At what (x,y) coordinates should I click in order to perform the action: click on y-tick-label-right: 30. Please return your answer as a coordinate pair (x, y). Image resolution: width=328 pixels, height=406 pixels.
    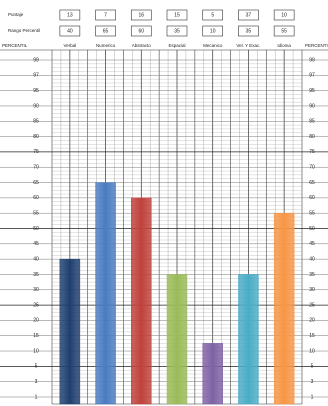
    Looking at the image, I should click on (312, 290).